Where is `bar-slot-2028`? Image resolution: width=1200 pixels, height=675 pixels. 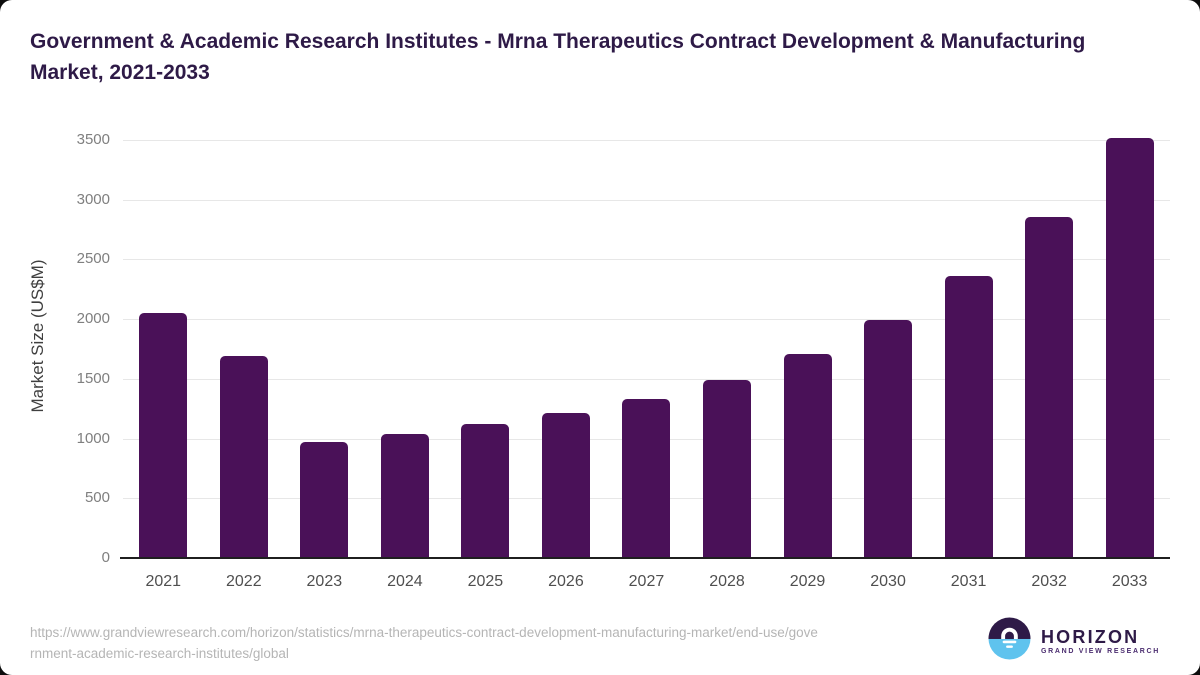 bar-slot-2028 is located at coordinates (727, 346).